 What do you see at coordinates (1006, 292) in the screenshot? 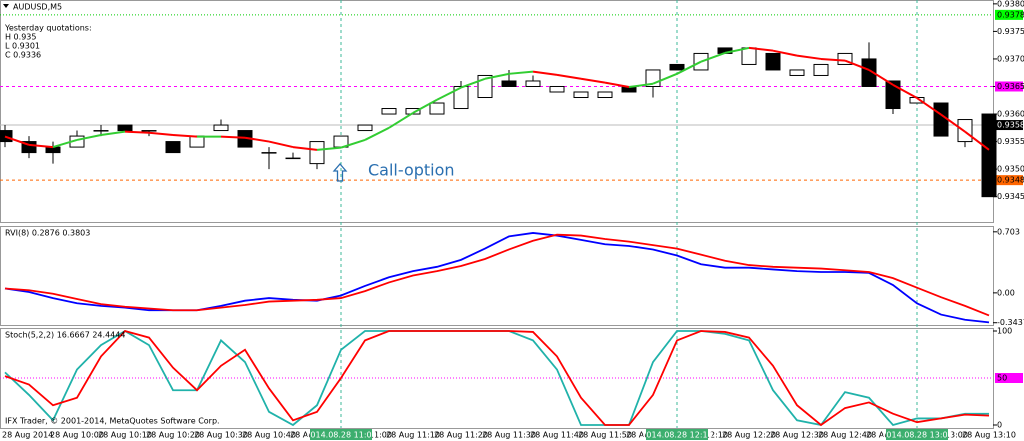
I see `y-tick-label: 0.00` at bounding box center [1006, 292].